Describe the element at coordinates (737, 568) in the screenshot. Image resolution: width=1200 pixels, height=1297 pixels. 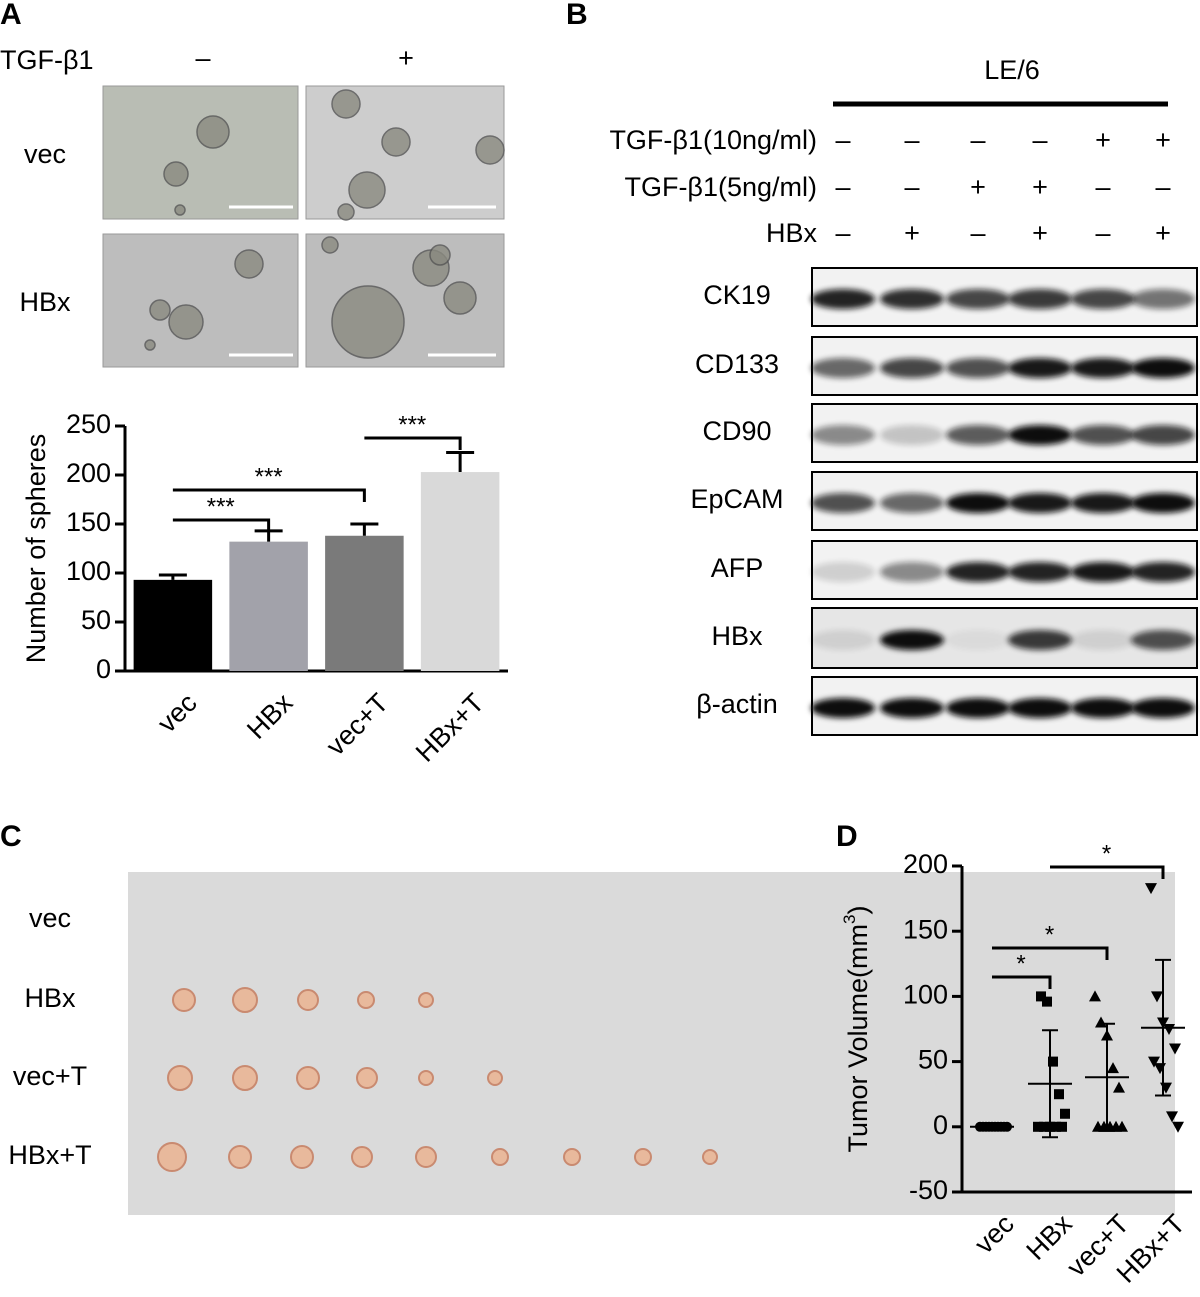
I see `protein-label: AFP` at that location.